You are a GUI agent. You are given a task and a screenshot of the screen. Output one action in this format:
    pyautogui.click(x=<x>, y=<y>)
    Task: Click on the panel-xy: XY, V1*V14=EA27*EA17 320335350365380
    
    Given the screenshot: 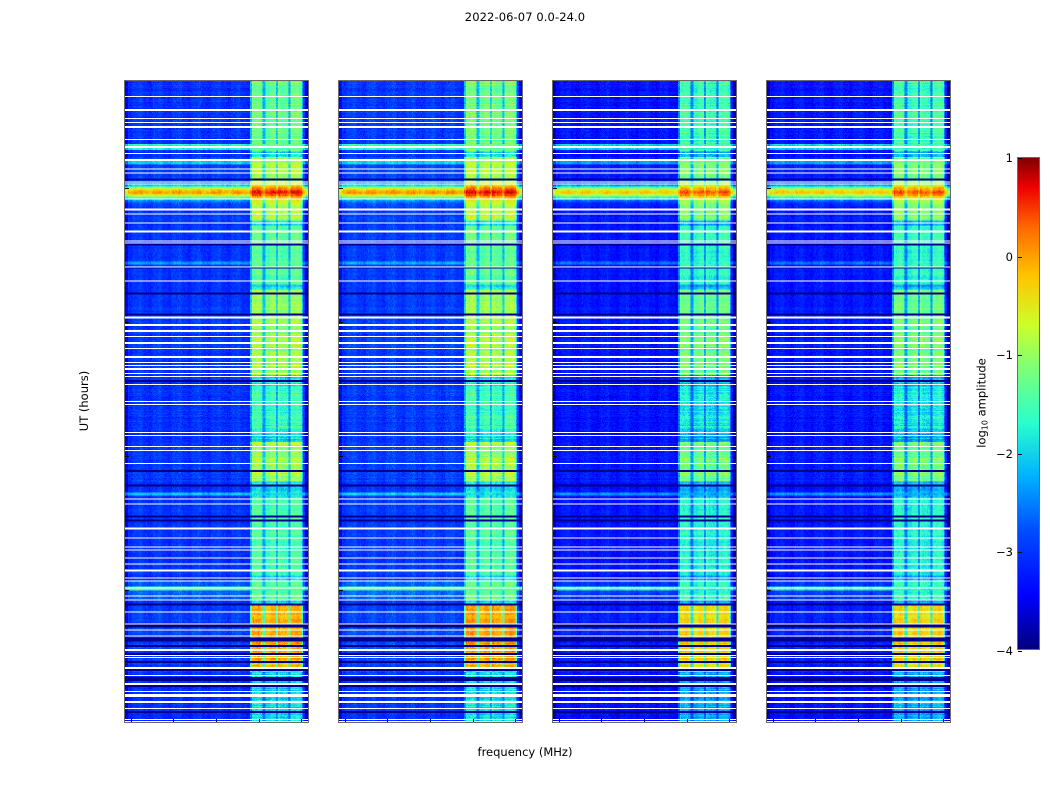 What is the action you would take?
    pyautogui.click(x=644, y=401)
    